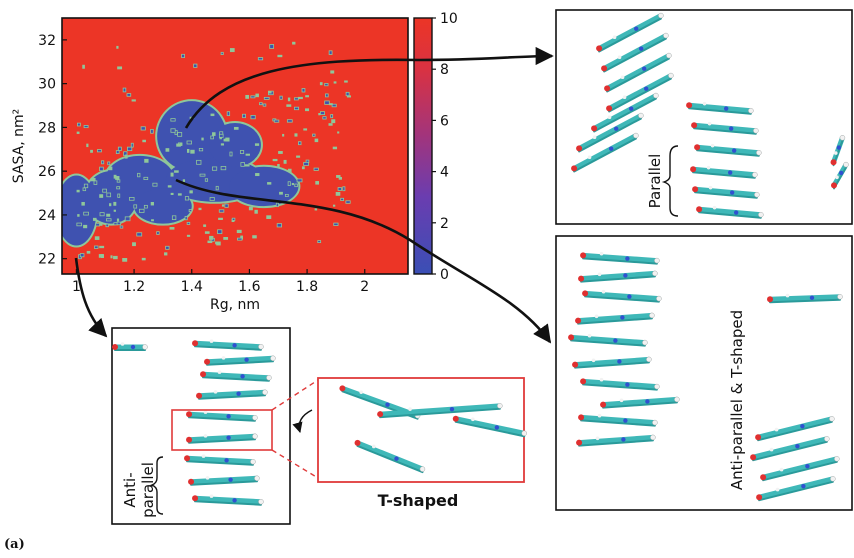  I want to click on panel-parallel: Parallel, so click(704, 117).